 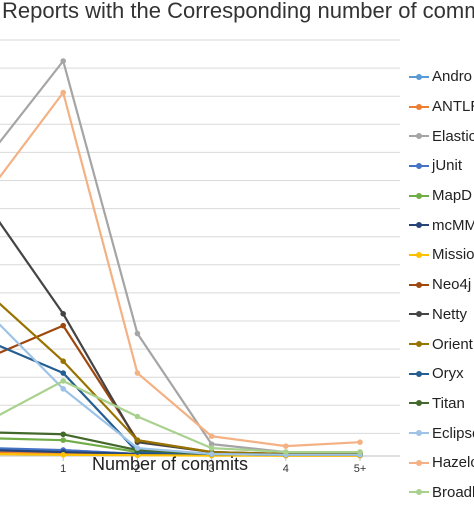 What do you see at coordinates (453, 492) in the screenshot?
I see `legend-label: Broadl` at bounding box center [453, 492].